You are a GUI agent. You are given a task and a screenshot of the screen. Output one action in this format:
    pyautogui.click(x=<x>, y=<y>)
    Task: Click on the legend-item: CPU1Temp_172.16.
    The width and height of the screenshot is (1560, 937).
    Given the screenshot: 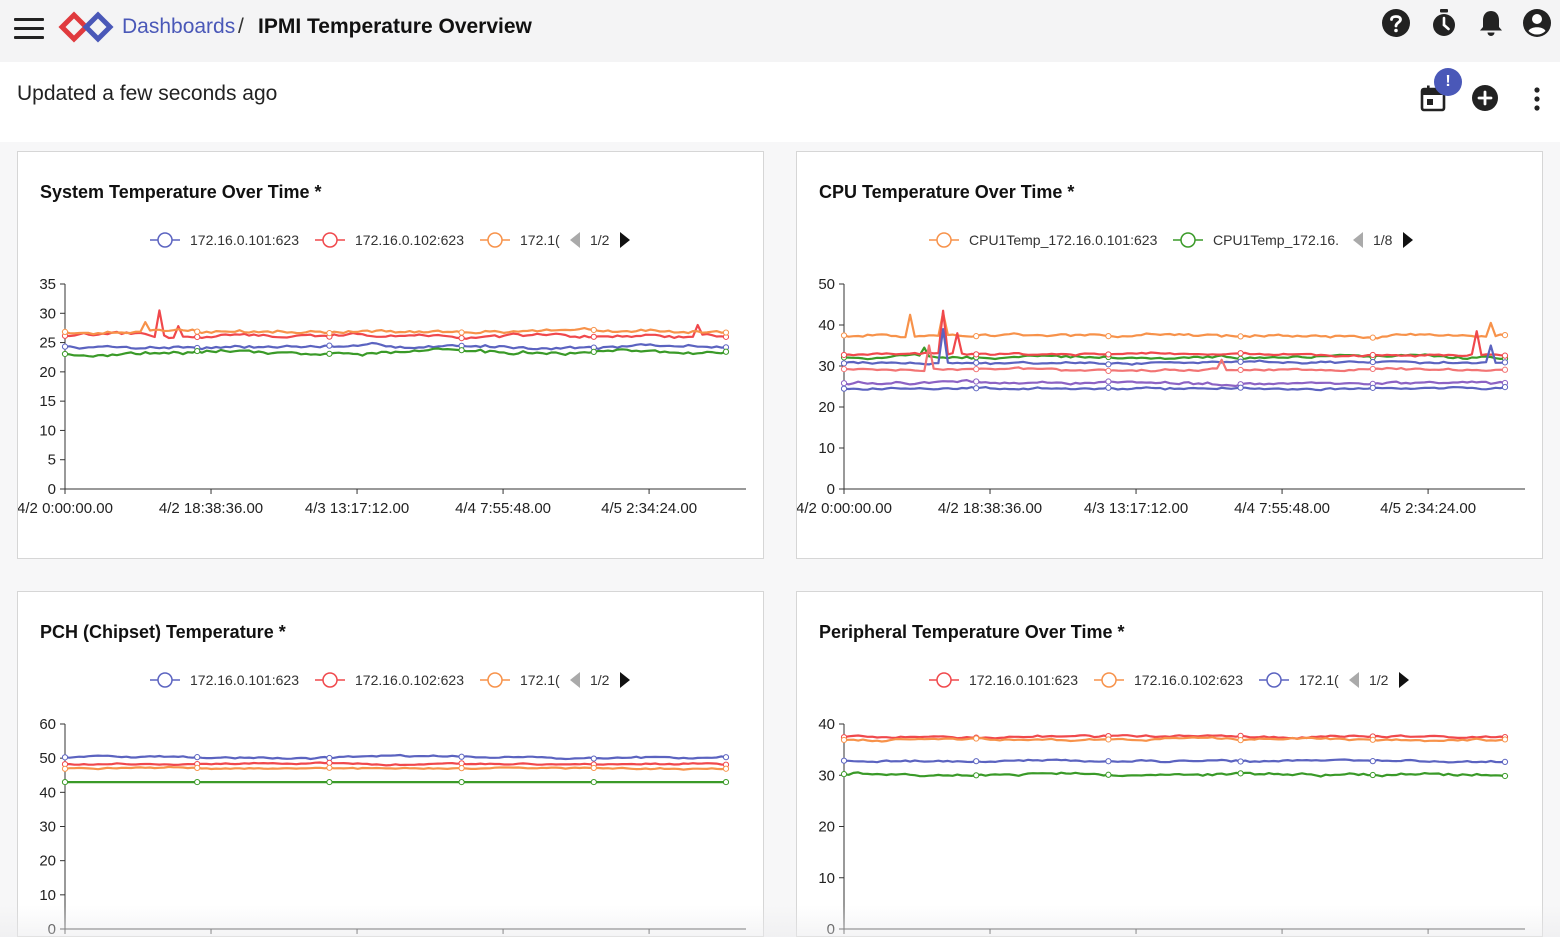 What is the action you would take?
    pyautogui.click(x=1256, y=240)
    